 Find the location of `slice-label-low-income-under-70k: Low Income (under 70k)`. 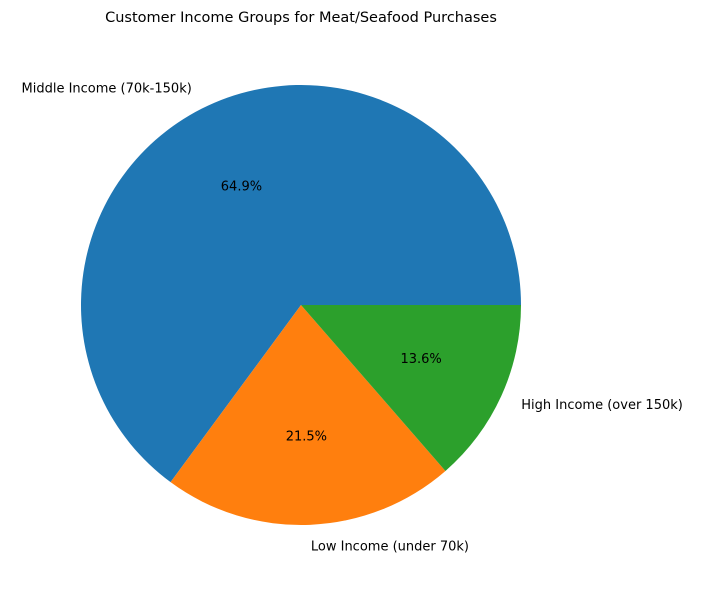

slice-label-low-income-under-70k: Low Income (under 70k) is located at coordinates (390, 546).